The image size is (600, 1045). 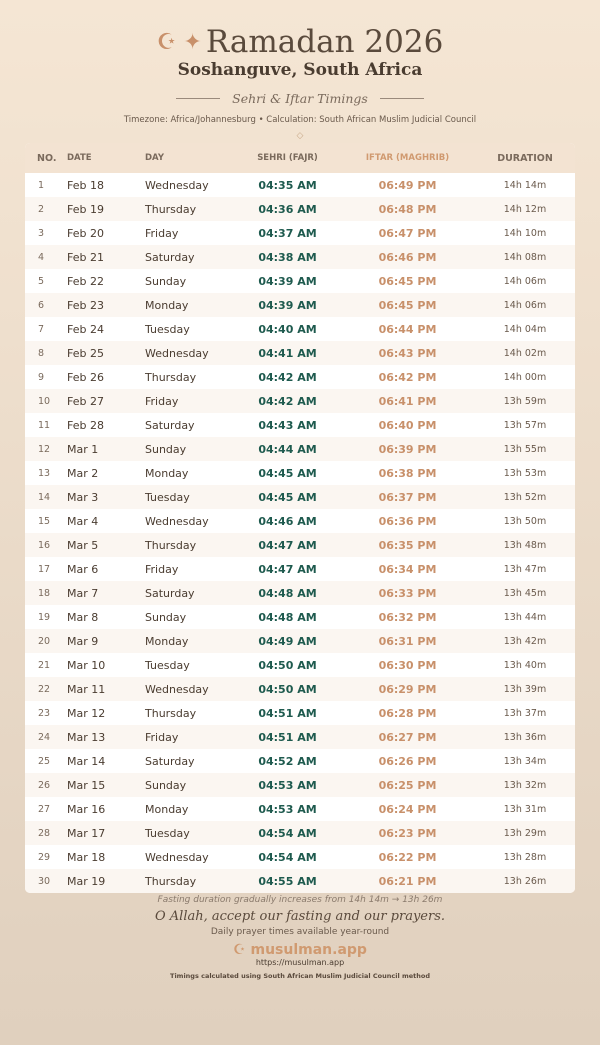 What do you see at coordinates (287, 785) in the screenshot?
I see `sehri-time: 04:53 AM` at bounding box center [287, 785].